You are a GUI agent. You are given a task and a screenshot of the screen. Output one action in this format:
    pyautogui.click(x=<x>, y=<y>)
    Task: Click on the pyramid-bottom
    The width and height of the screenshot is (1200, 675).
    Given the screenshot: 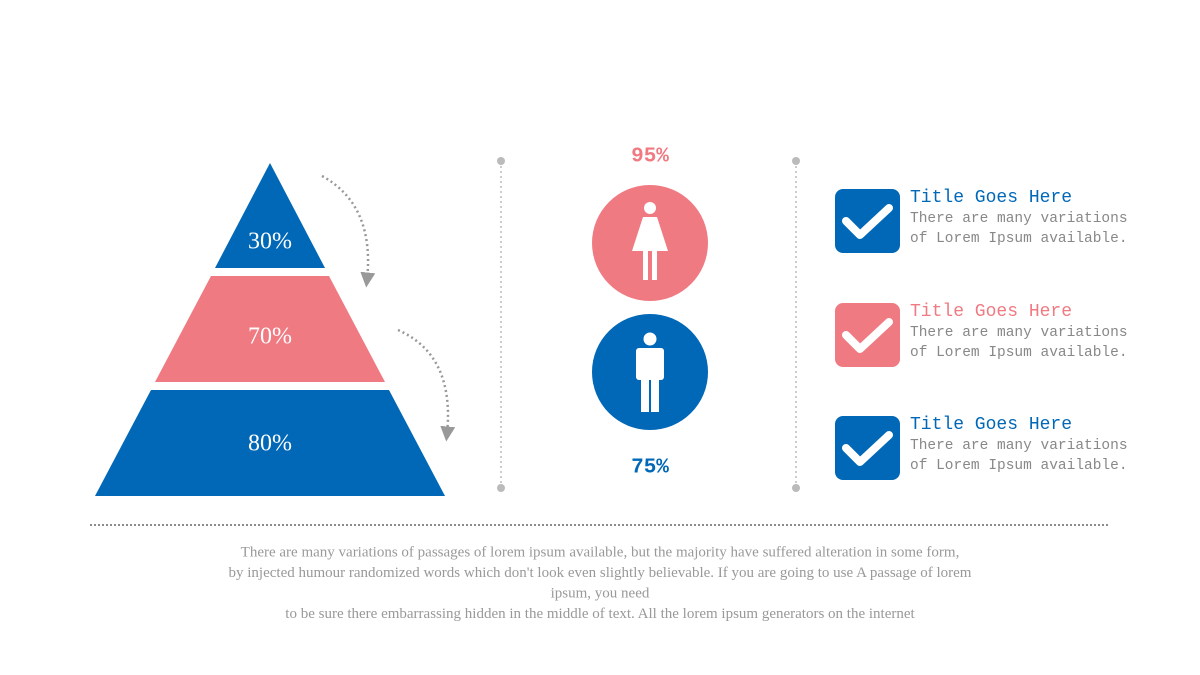 What is the action you would take?
    pyautogui.click(x=270, y=443)
    